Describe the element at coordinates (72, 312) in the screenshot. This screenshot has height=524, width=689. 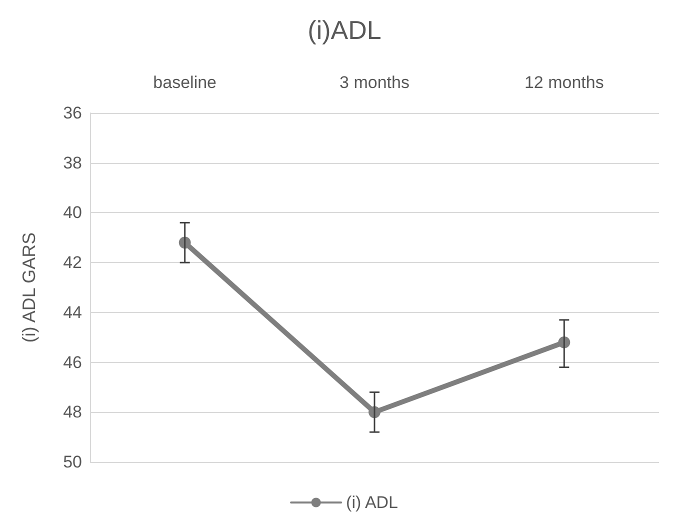
I see `y-tick-label: 44` at that location.